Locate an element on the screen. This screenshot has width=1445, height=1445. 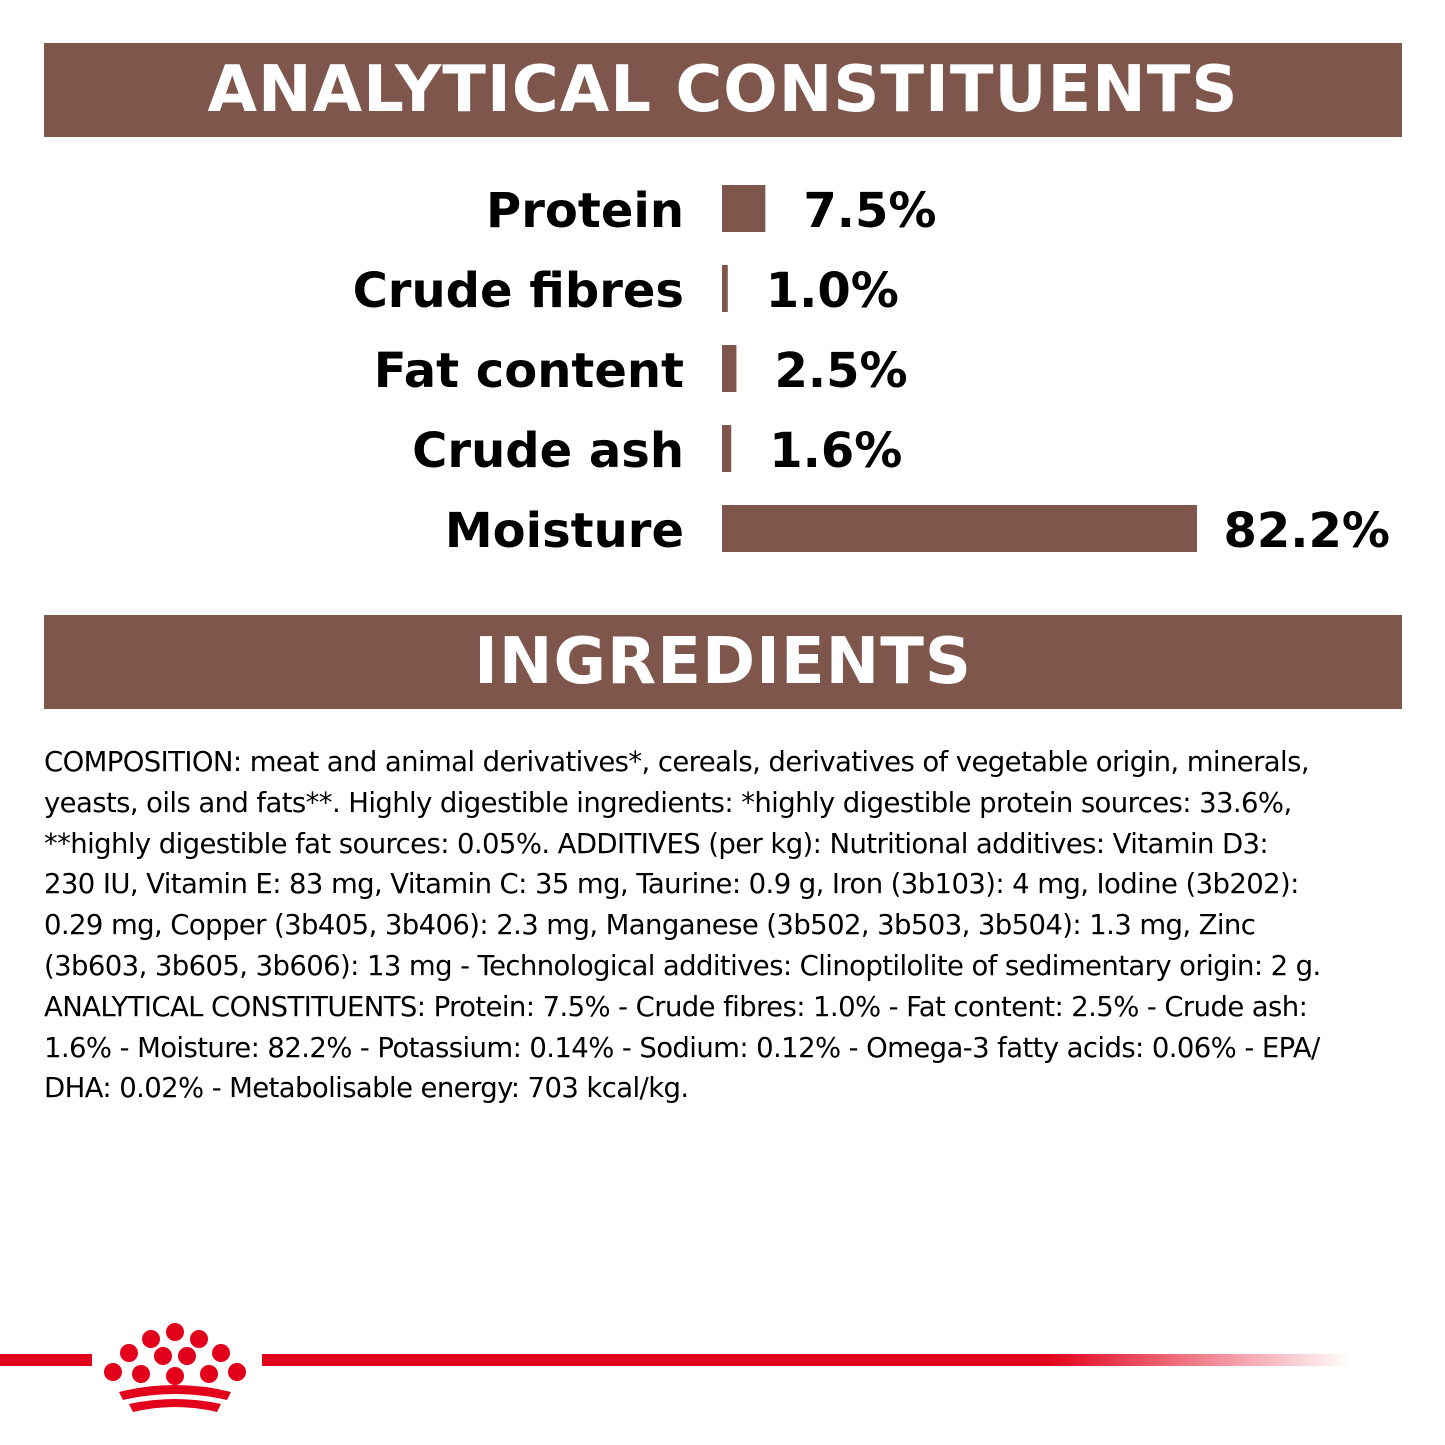
ingredients-banner: INGREDIENTS is located at coordinates (723, 662).